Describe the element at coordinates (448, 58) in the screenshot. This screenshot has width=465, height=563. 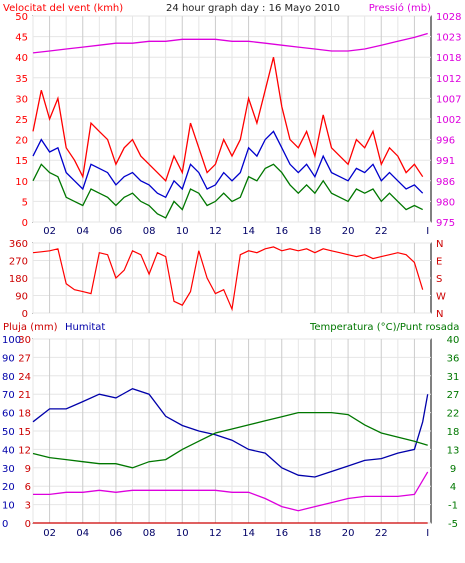
I see `pressure-y-tick-label: 1018` at that location.